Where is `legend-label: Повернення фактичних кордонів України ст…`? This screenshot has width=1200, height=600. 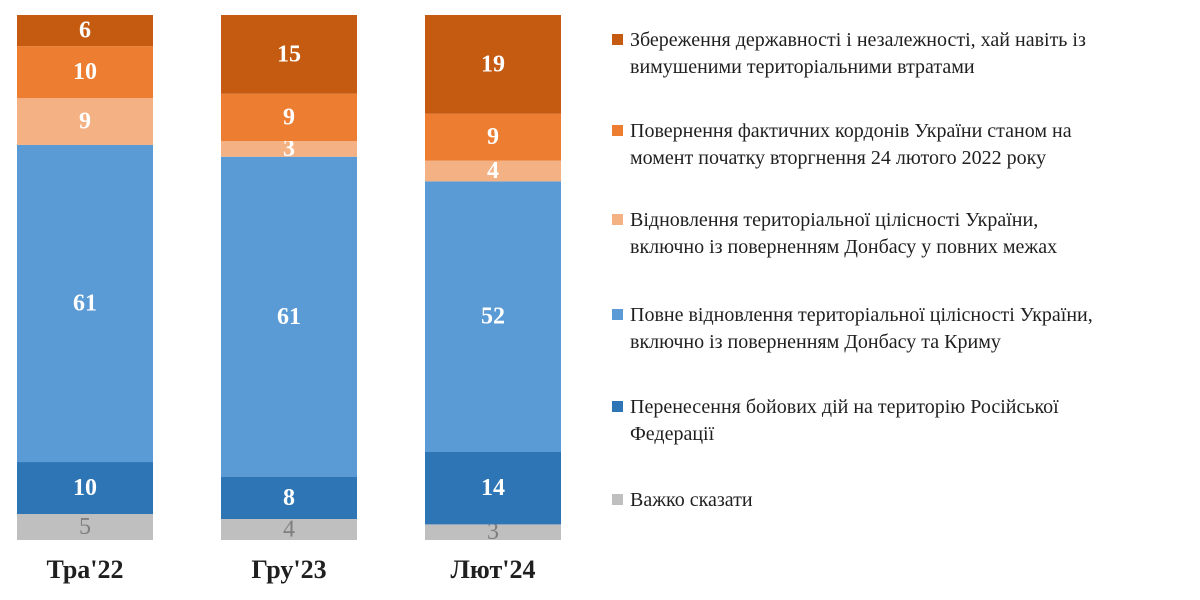
legend-label: Повернення фактичних кордонів України ст… is located at coordinates (851, 144).